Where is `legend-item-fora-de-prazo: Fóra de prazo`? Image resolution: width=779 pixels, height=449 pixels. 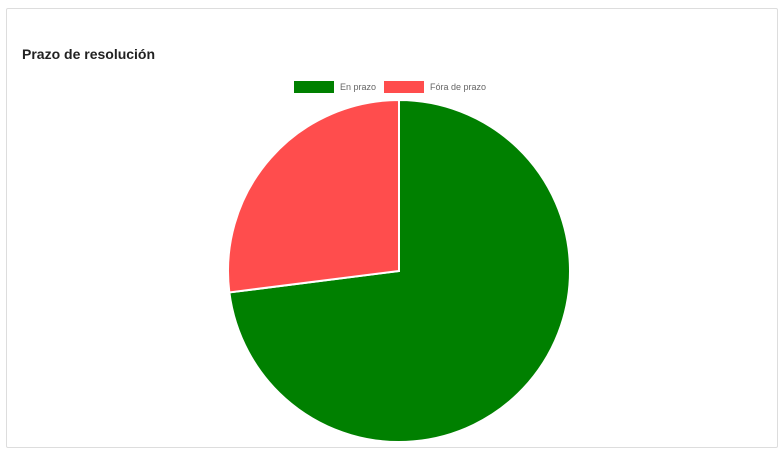
legend-item-fora-de-prazo: Fóra de prazo is located at coordinates (435, 87).